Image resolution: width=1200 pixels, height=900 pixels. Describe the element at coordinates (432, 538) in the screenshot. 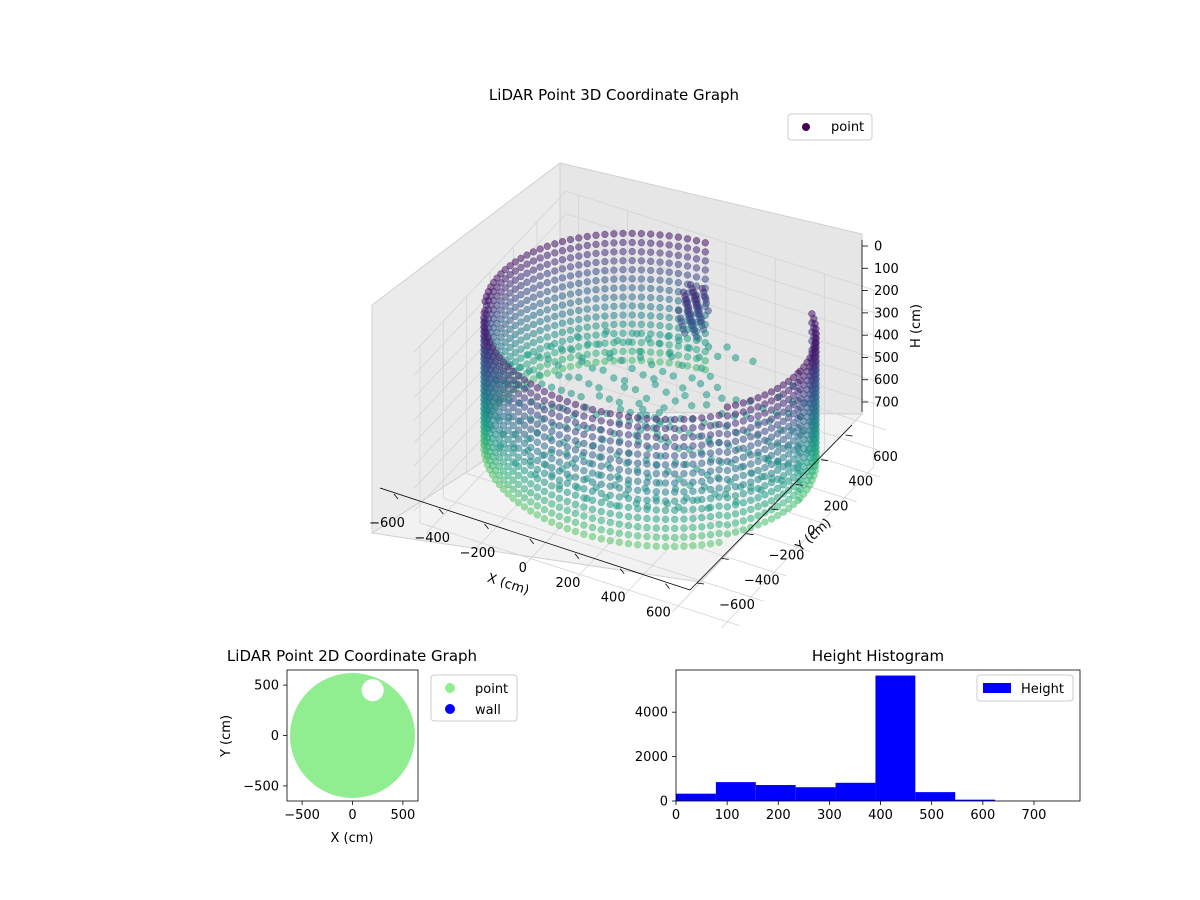

I see `x-tick-label: −400` at that location.